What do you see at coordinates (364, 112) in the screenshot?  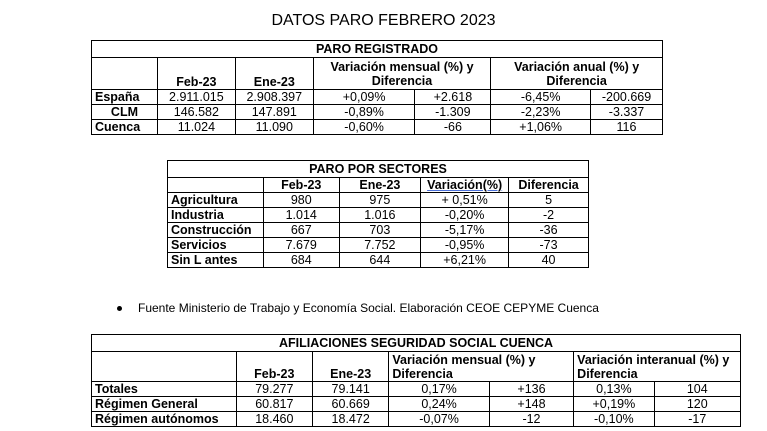 I see `cell: -0,89%` at bounding box center [364, 112].